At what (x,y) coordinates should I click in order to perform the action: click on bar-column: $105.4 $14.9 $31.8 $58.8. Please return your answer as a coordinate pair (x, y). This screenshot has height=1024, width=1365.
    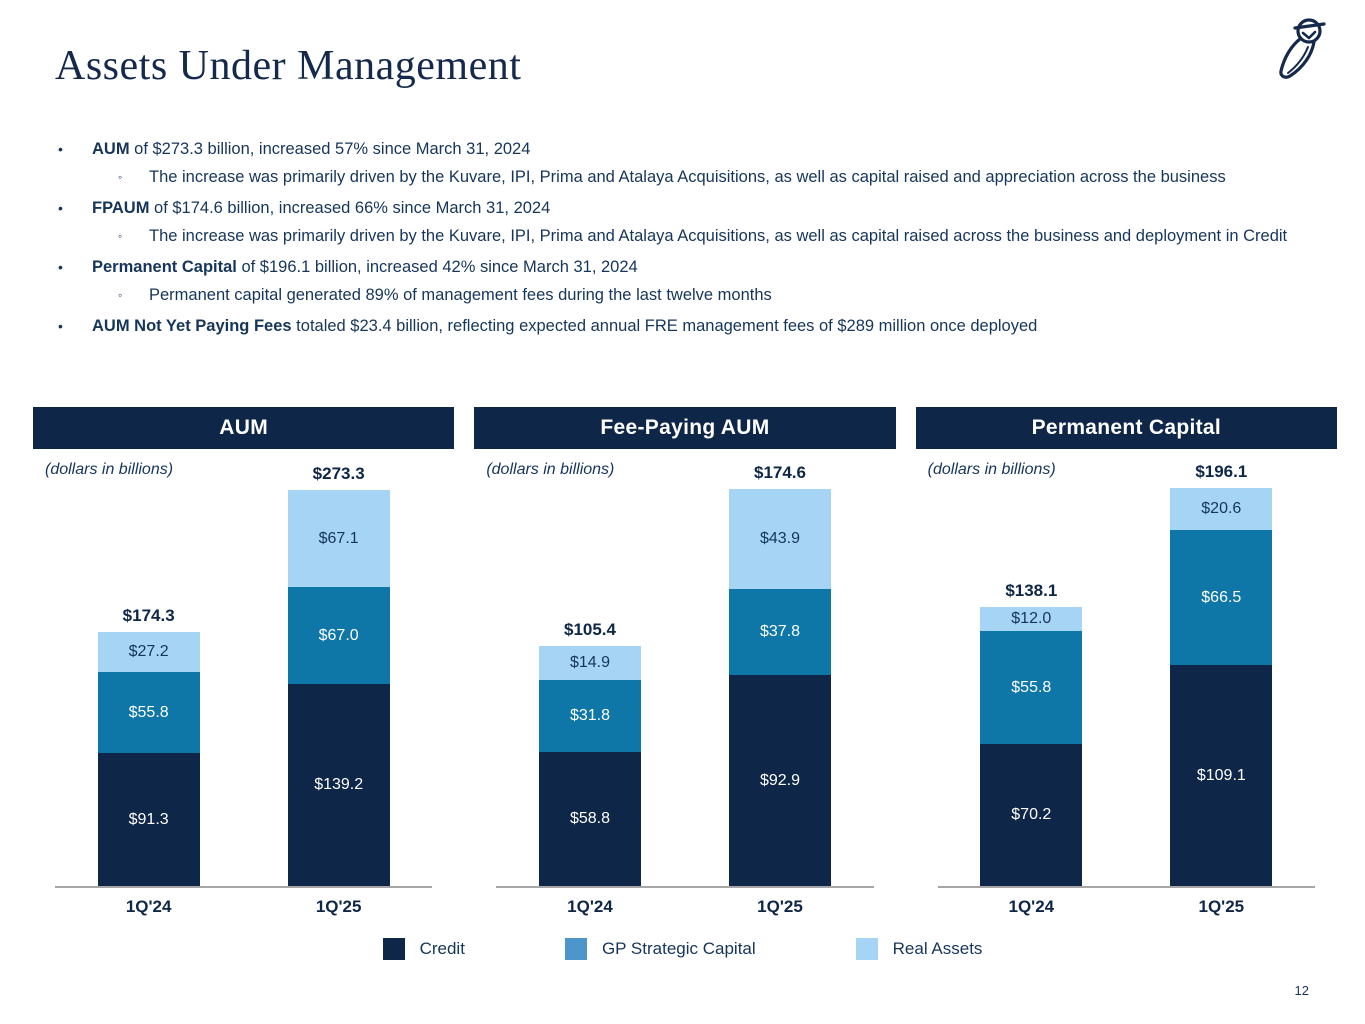
    Looking at the image, I should click on (589, 753).